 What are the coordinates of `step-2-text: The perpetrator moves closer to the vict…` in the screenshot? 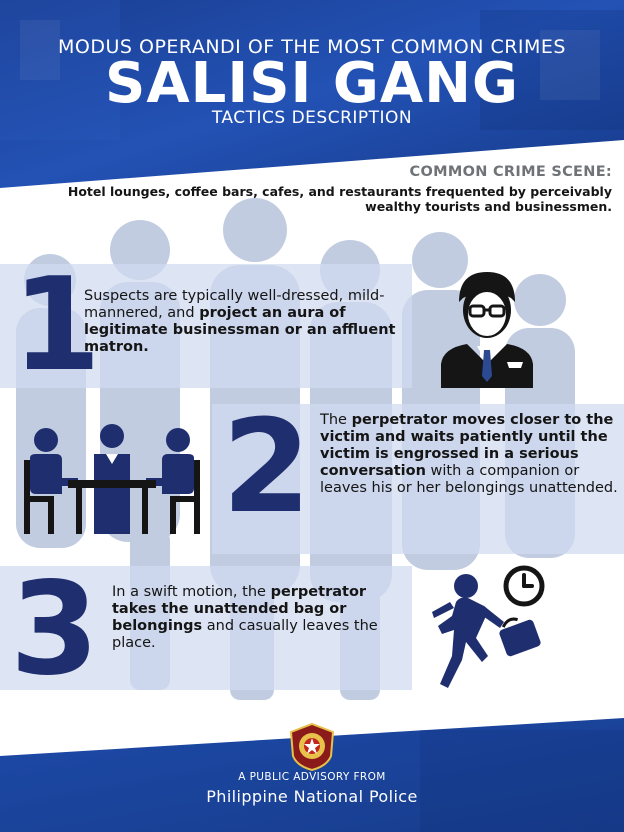 It's located at (469, 454).